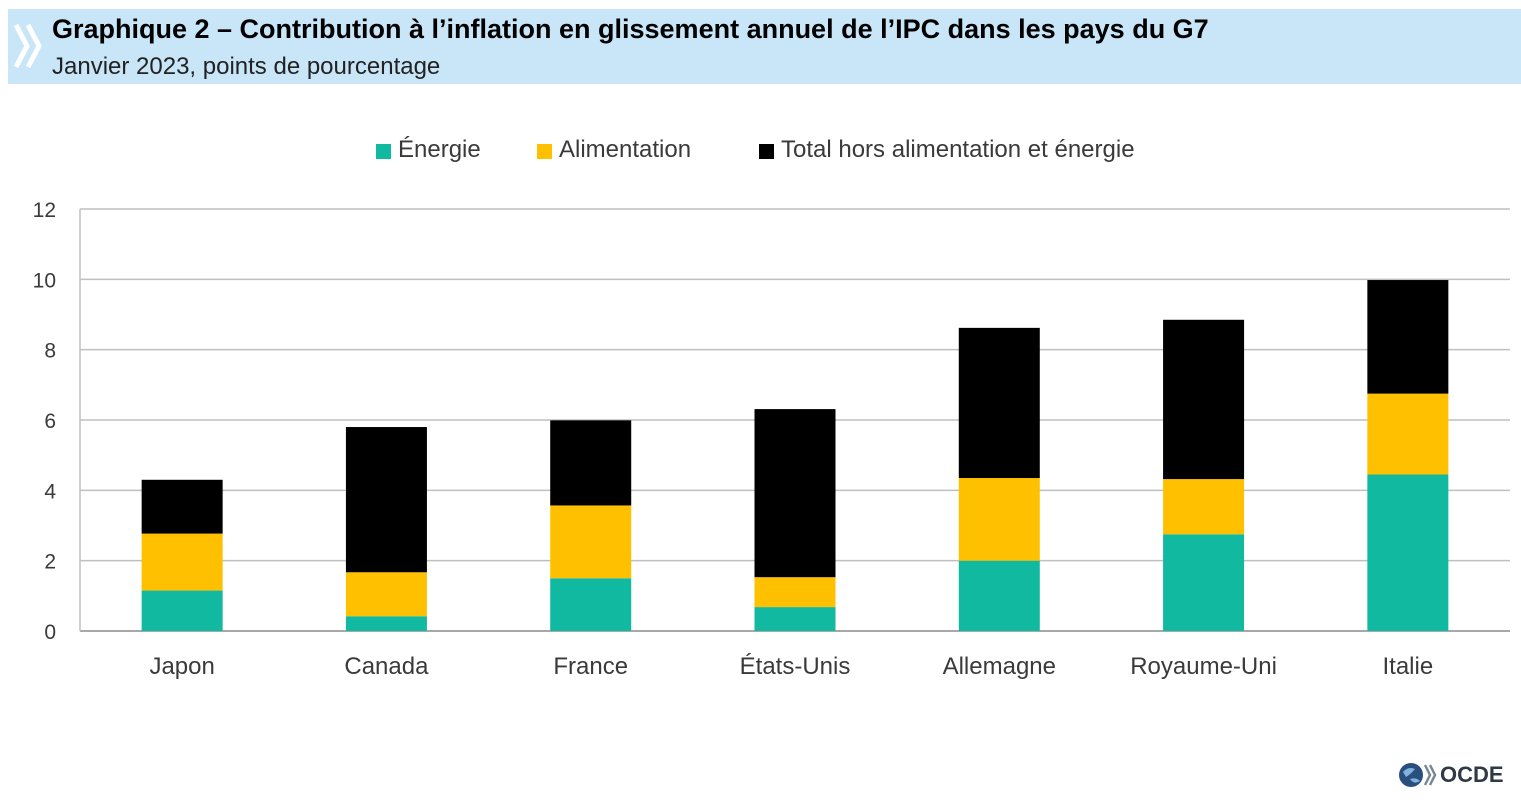 This screenshot has height=806, width=1521. What do you see at coordinates (246, 66) in the screenshot?
I see `chart-subtitle: Janvier 2023, points de pourcentage` at bounding box center [246, 66].